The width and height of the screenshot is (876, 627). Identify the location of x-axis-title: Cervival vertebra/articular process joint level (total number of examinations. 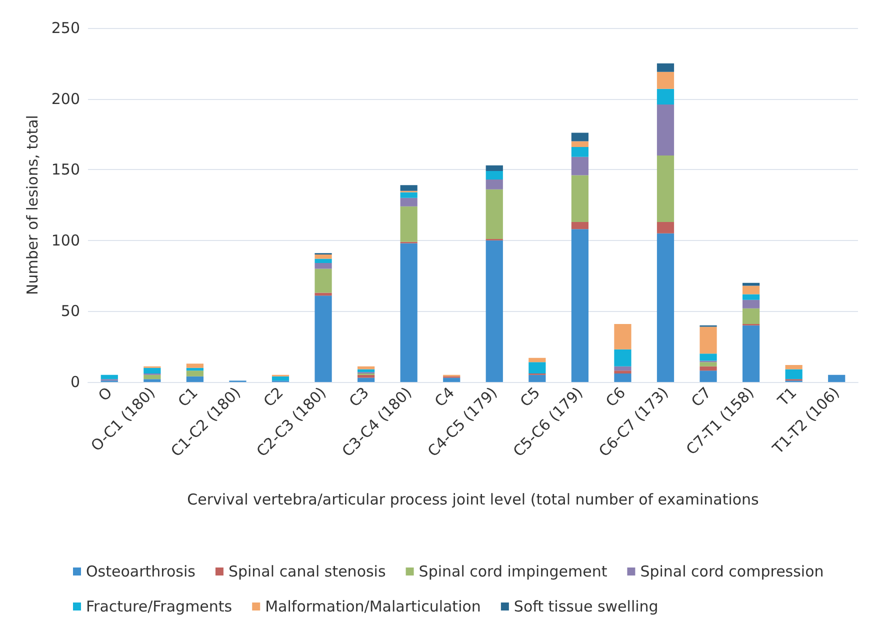
(473, 499).